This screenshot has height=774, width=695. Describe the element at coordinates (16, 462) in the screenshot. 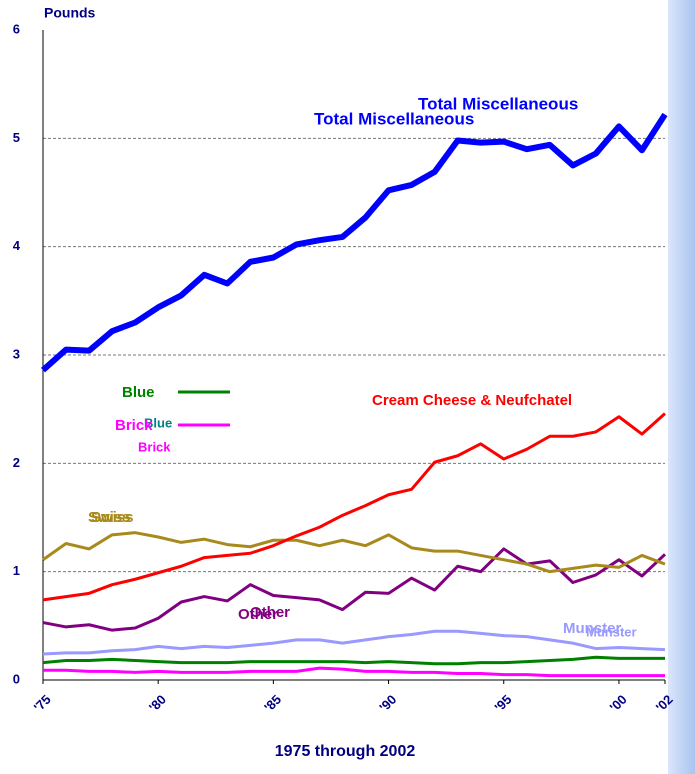

I see `y-tick-label: 2` at that location.